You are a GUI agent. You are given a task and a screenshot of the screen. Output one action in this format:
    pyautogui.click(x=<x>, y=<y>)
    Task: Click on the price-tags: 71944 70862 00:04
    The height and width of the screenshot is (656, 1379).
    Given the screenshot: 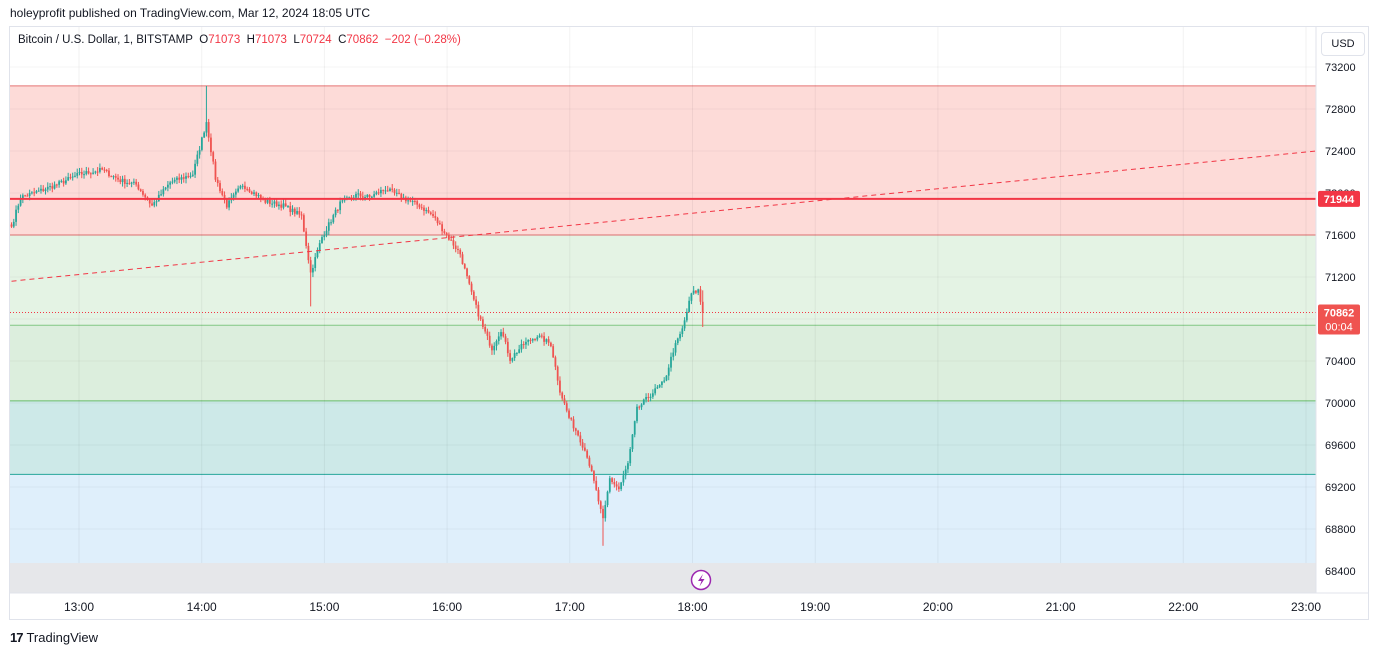 What is the action you would take?
    pyautogui.click(x=1339, y=262)
    